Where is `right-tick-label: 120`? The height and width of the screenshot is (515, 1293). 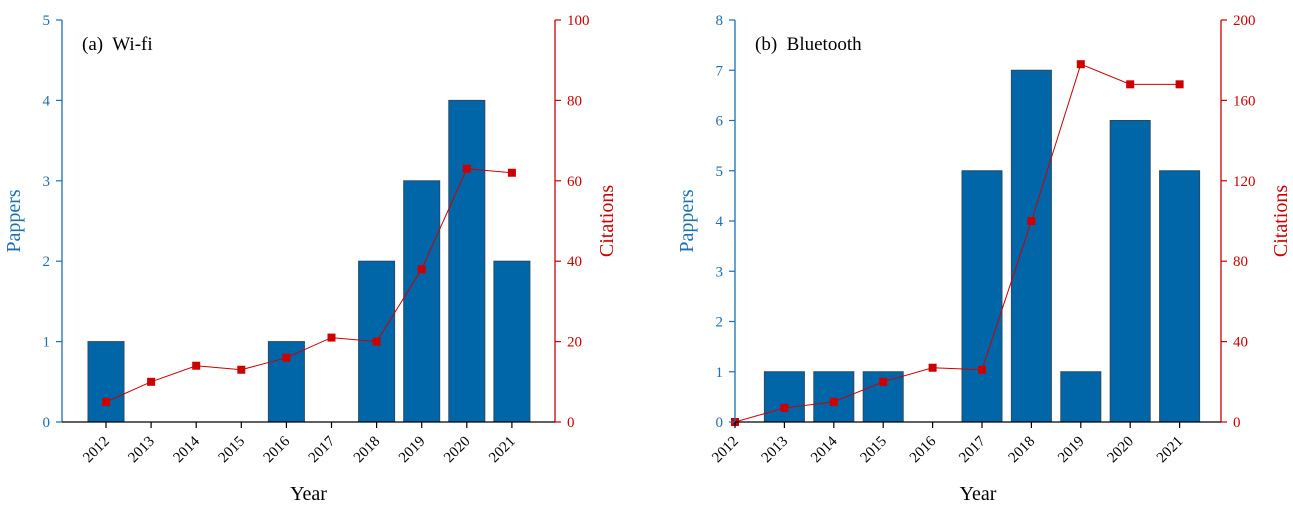
right-tick-label: 120 is located at coordinates (1244, 182).